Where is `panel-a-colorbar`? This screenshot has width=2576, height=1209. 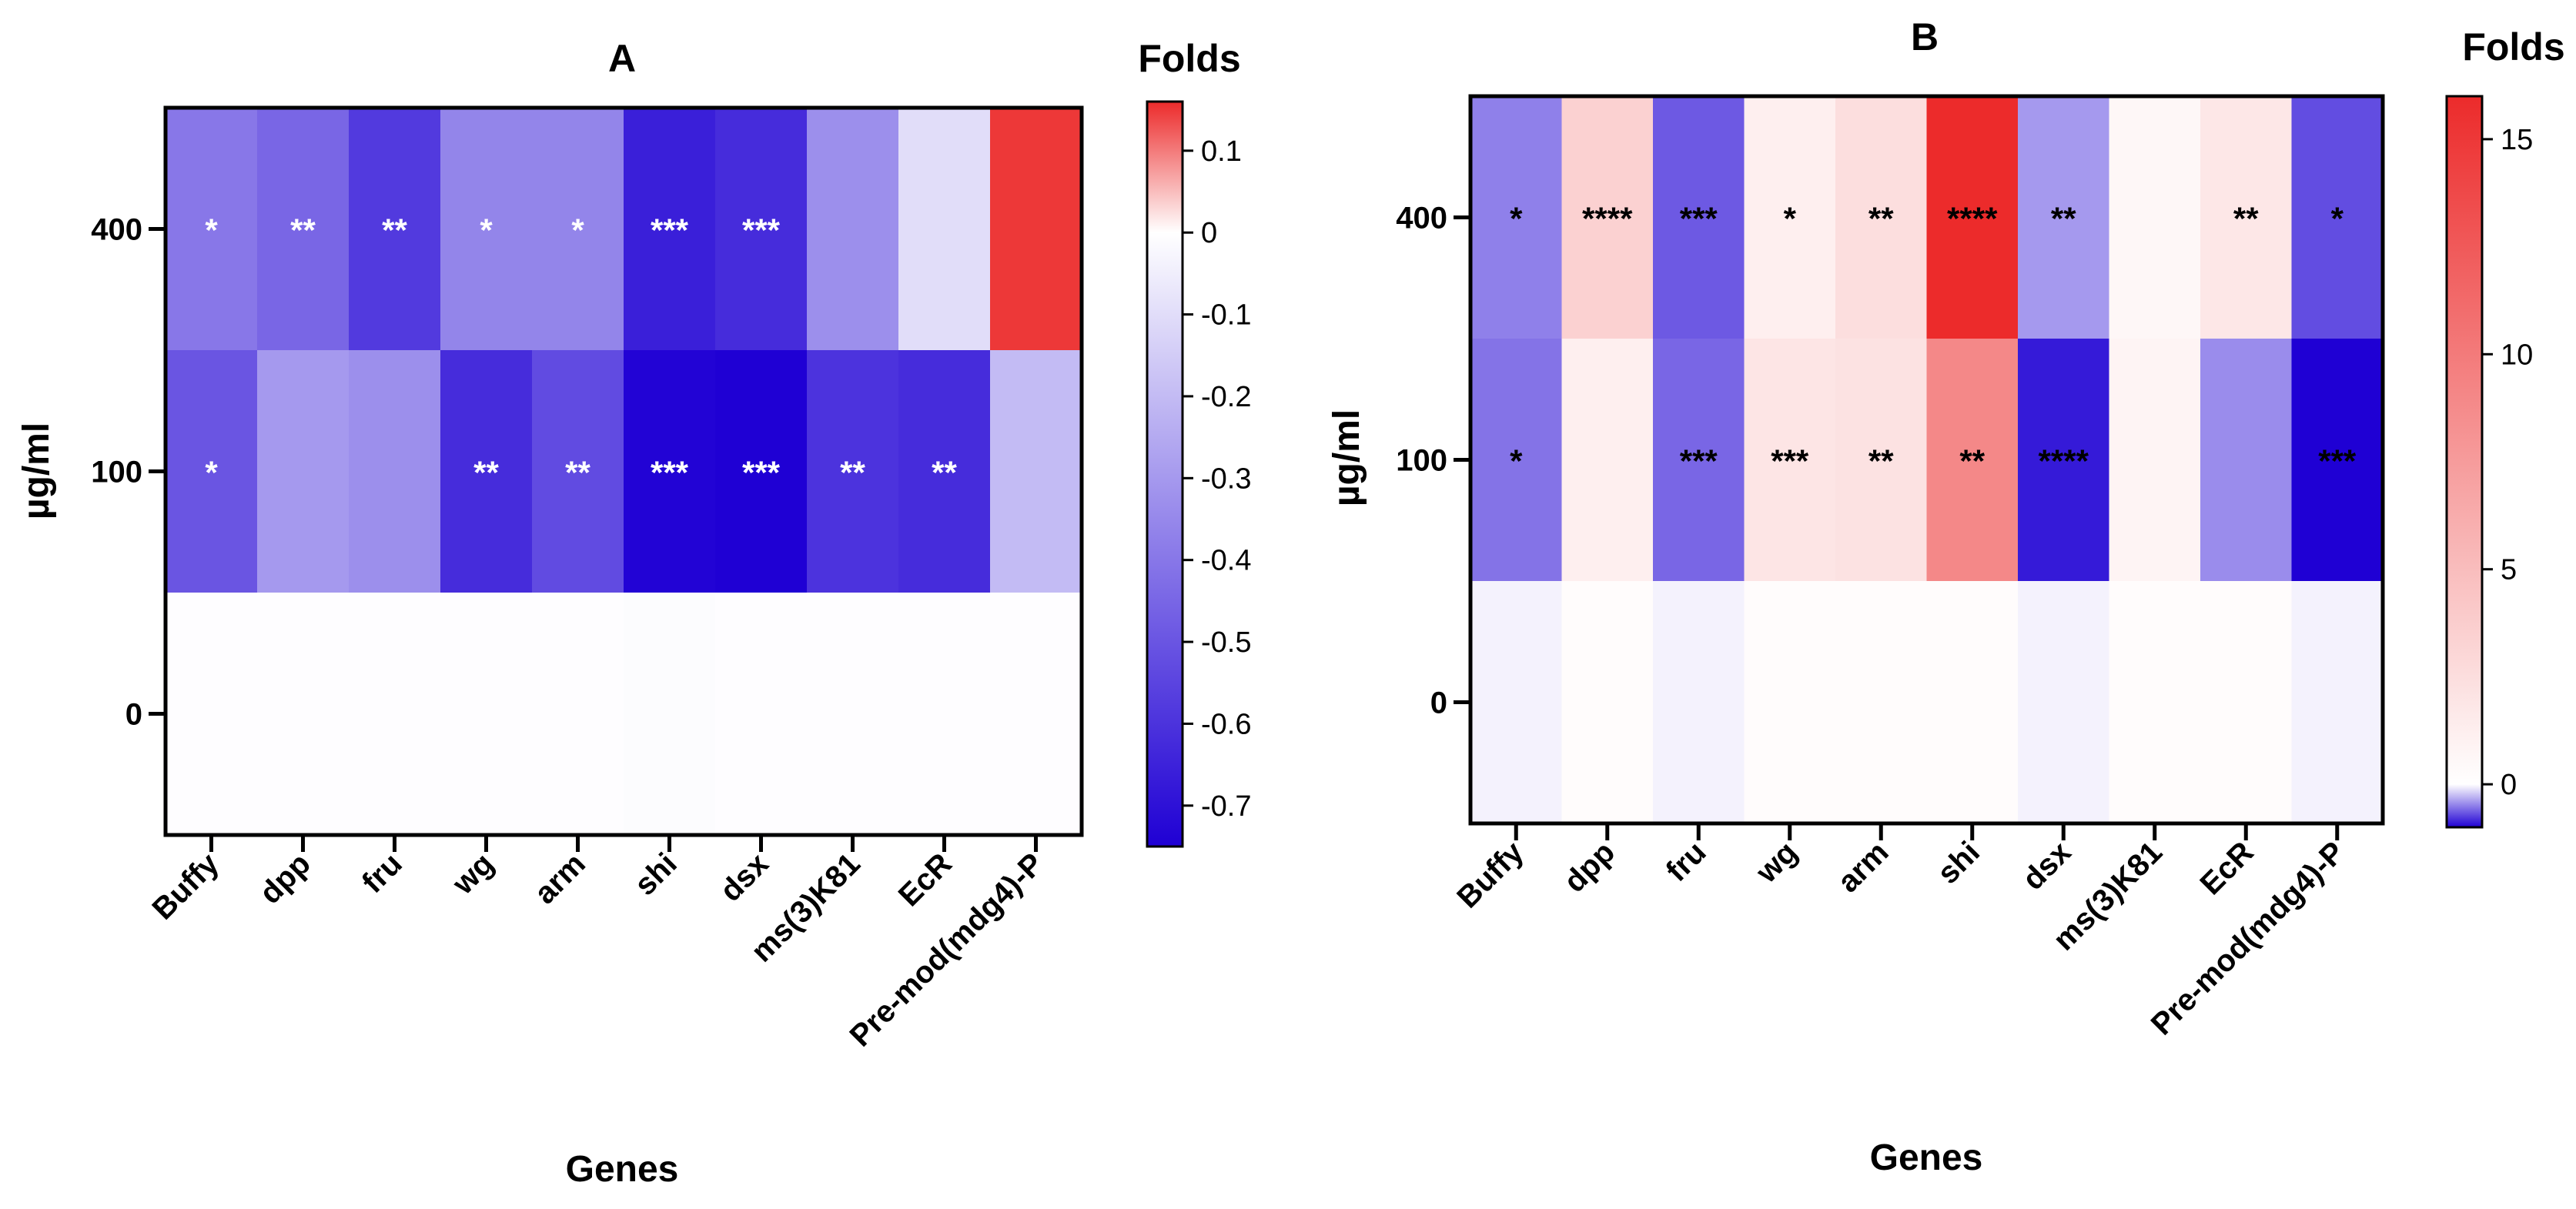
panel-a-colorbar is located at coordinates (1165, 474).